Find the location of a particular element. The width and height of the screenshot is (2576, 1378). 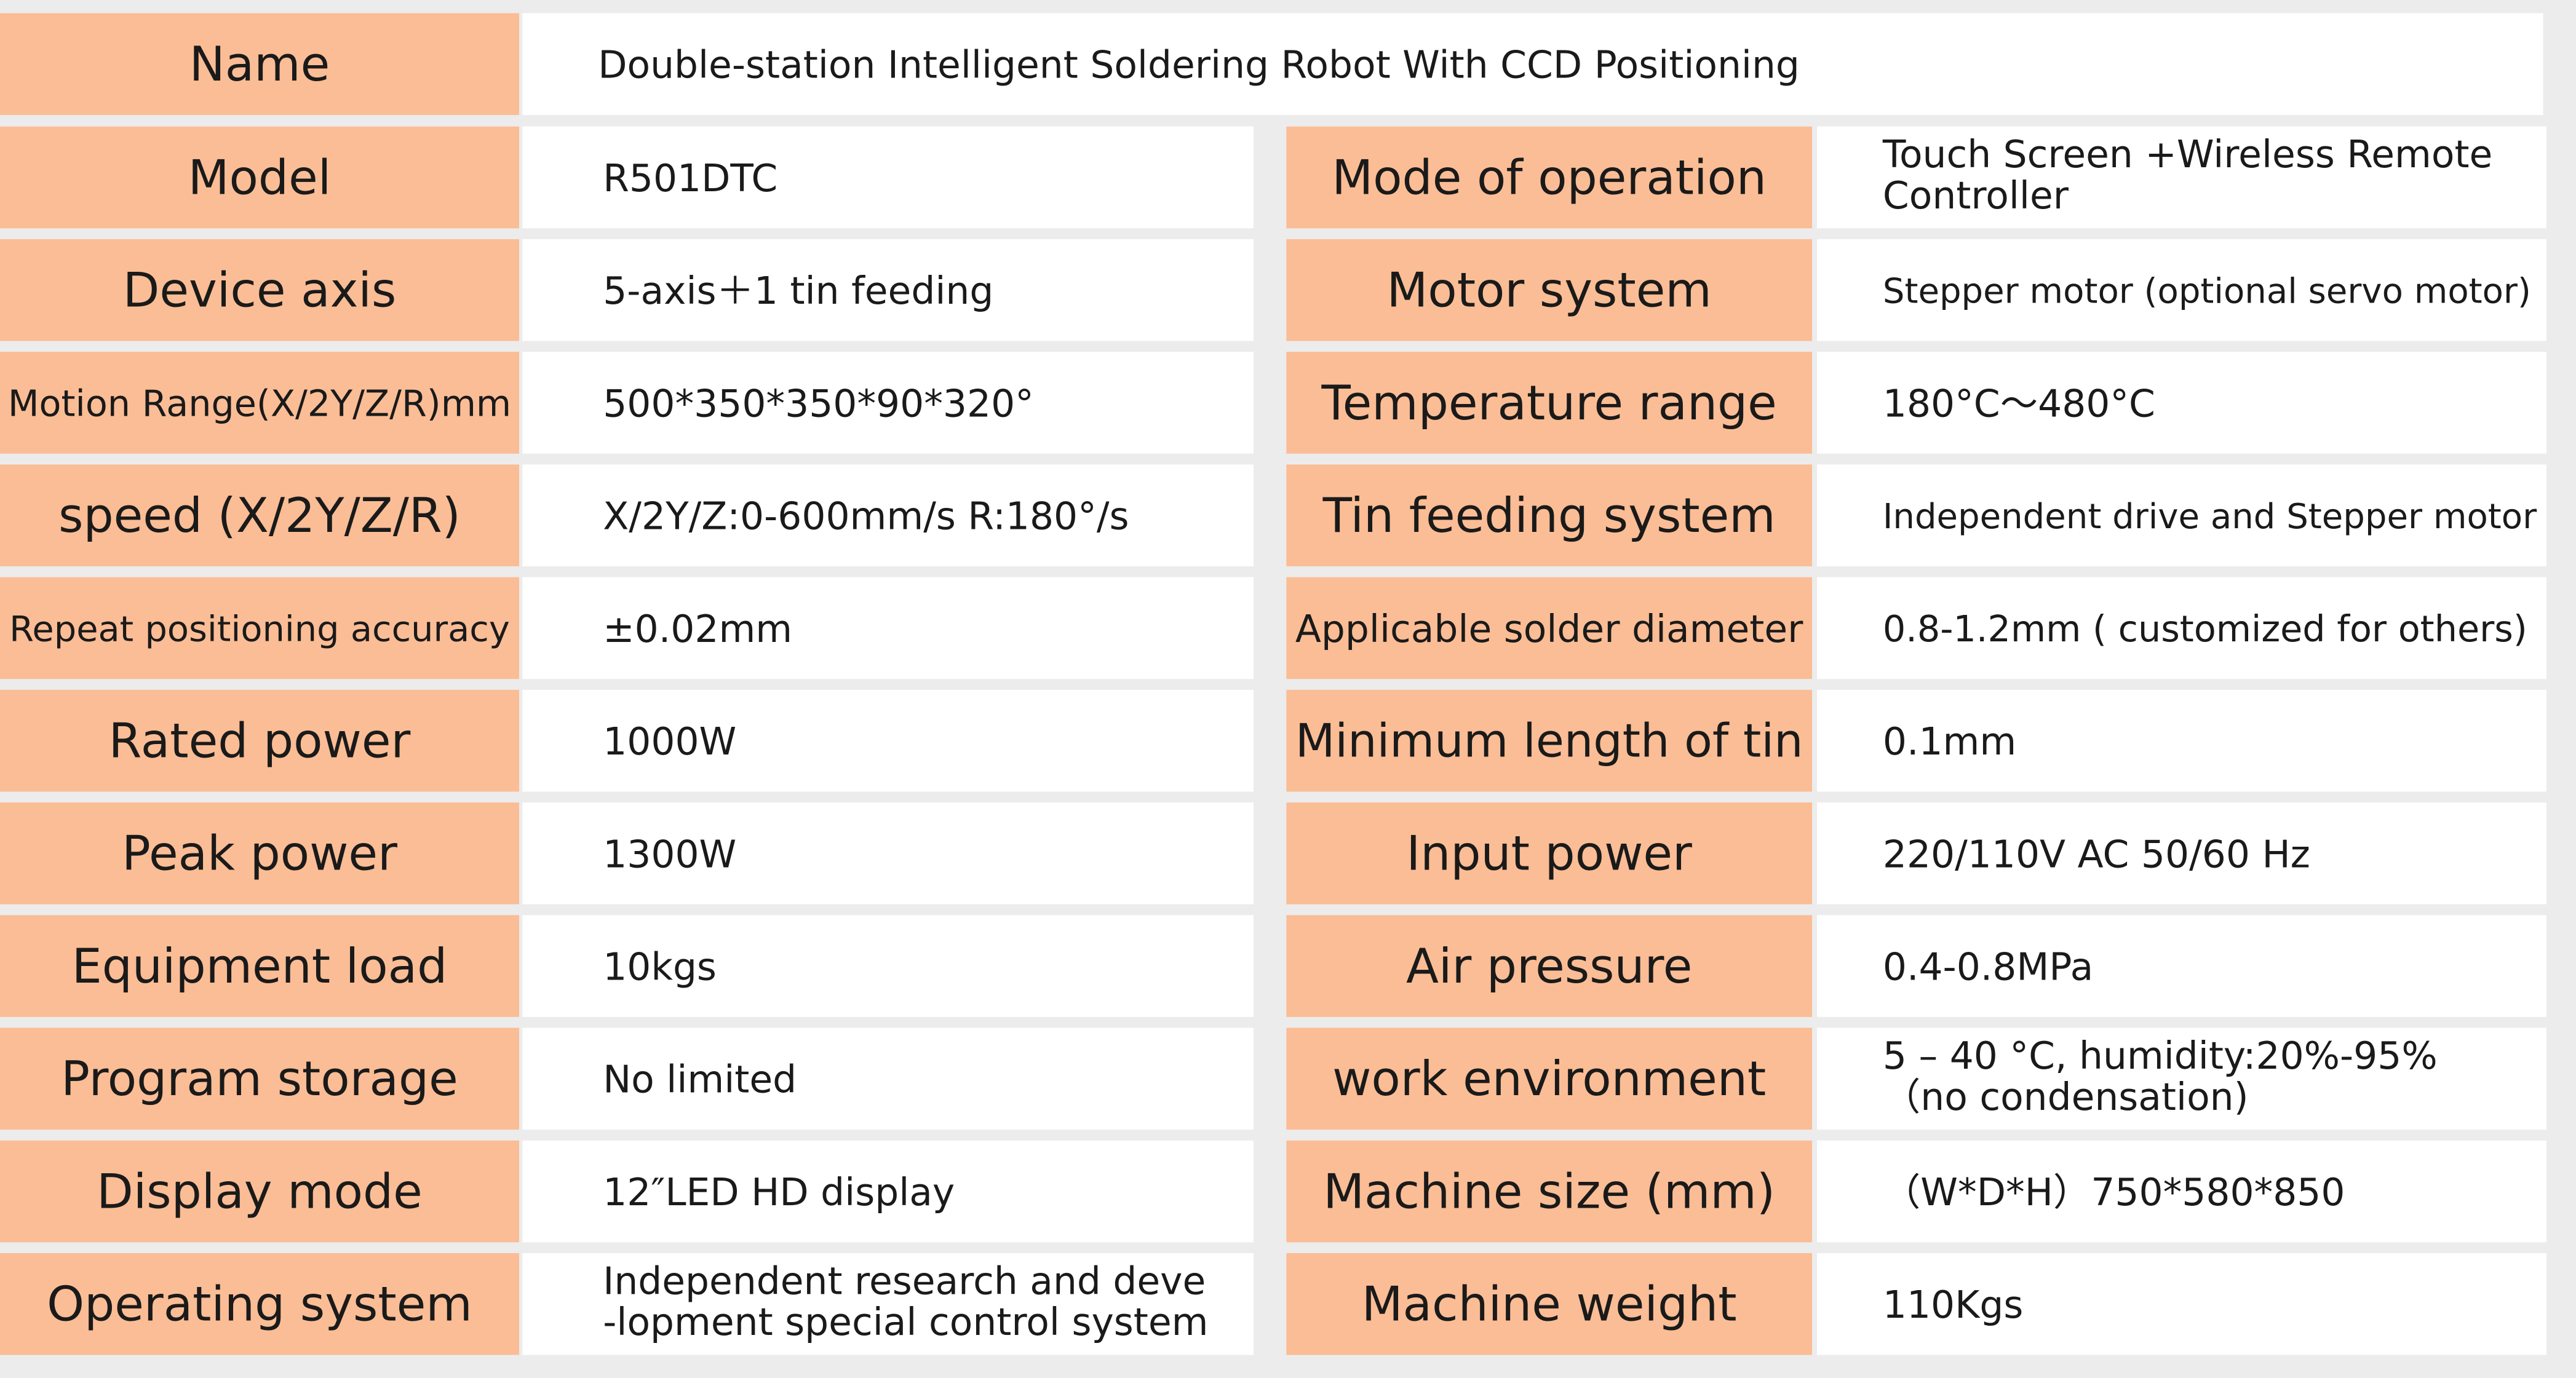

label: Name is located at coordinates (259, 64).